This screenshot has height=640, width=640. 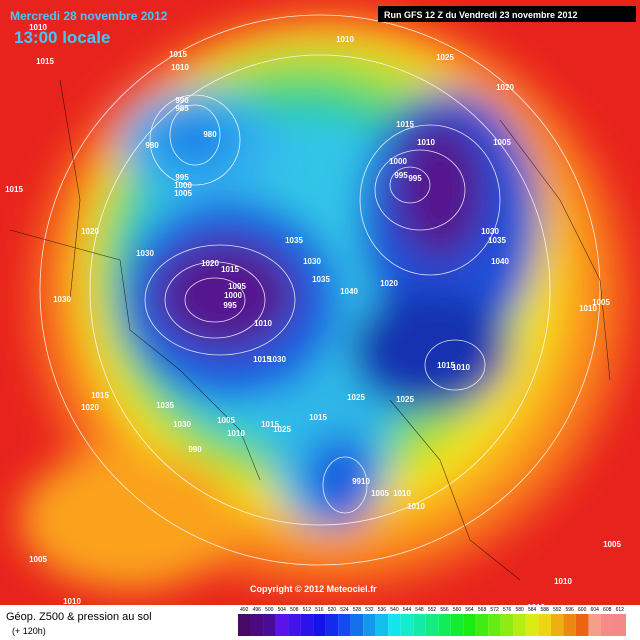 I want to click on scale-label: 580, so click(x=519, y=610).